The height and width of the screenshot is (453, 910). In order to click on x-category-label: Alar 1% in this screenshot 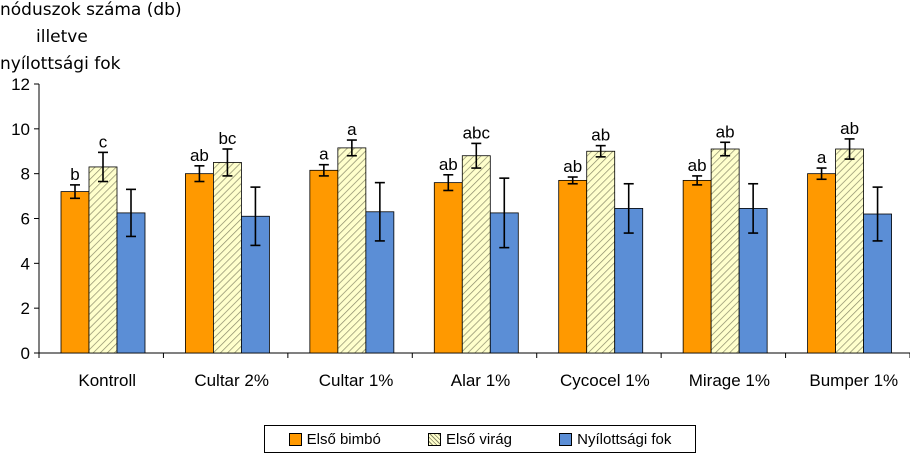, I will do `click(481, 380)`.